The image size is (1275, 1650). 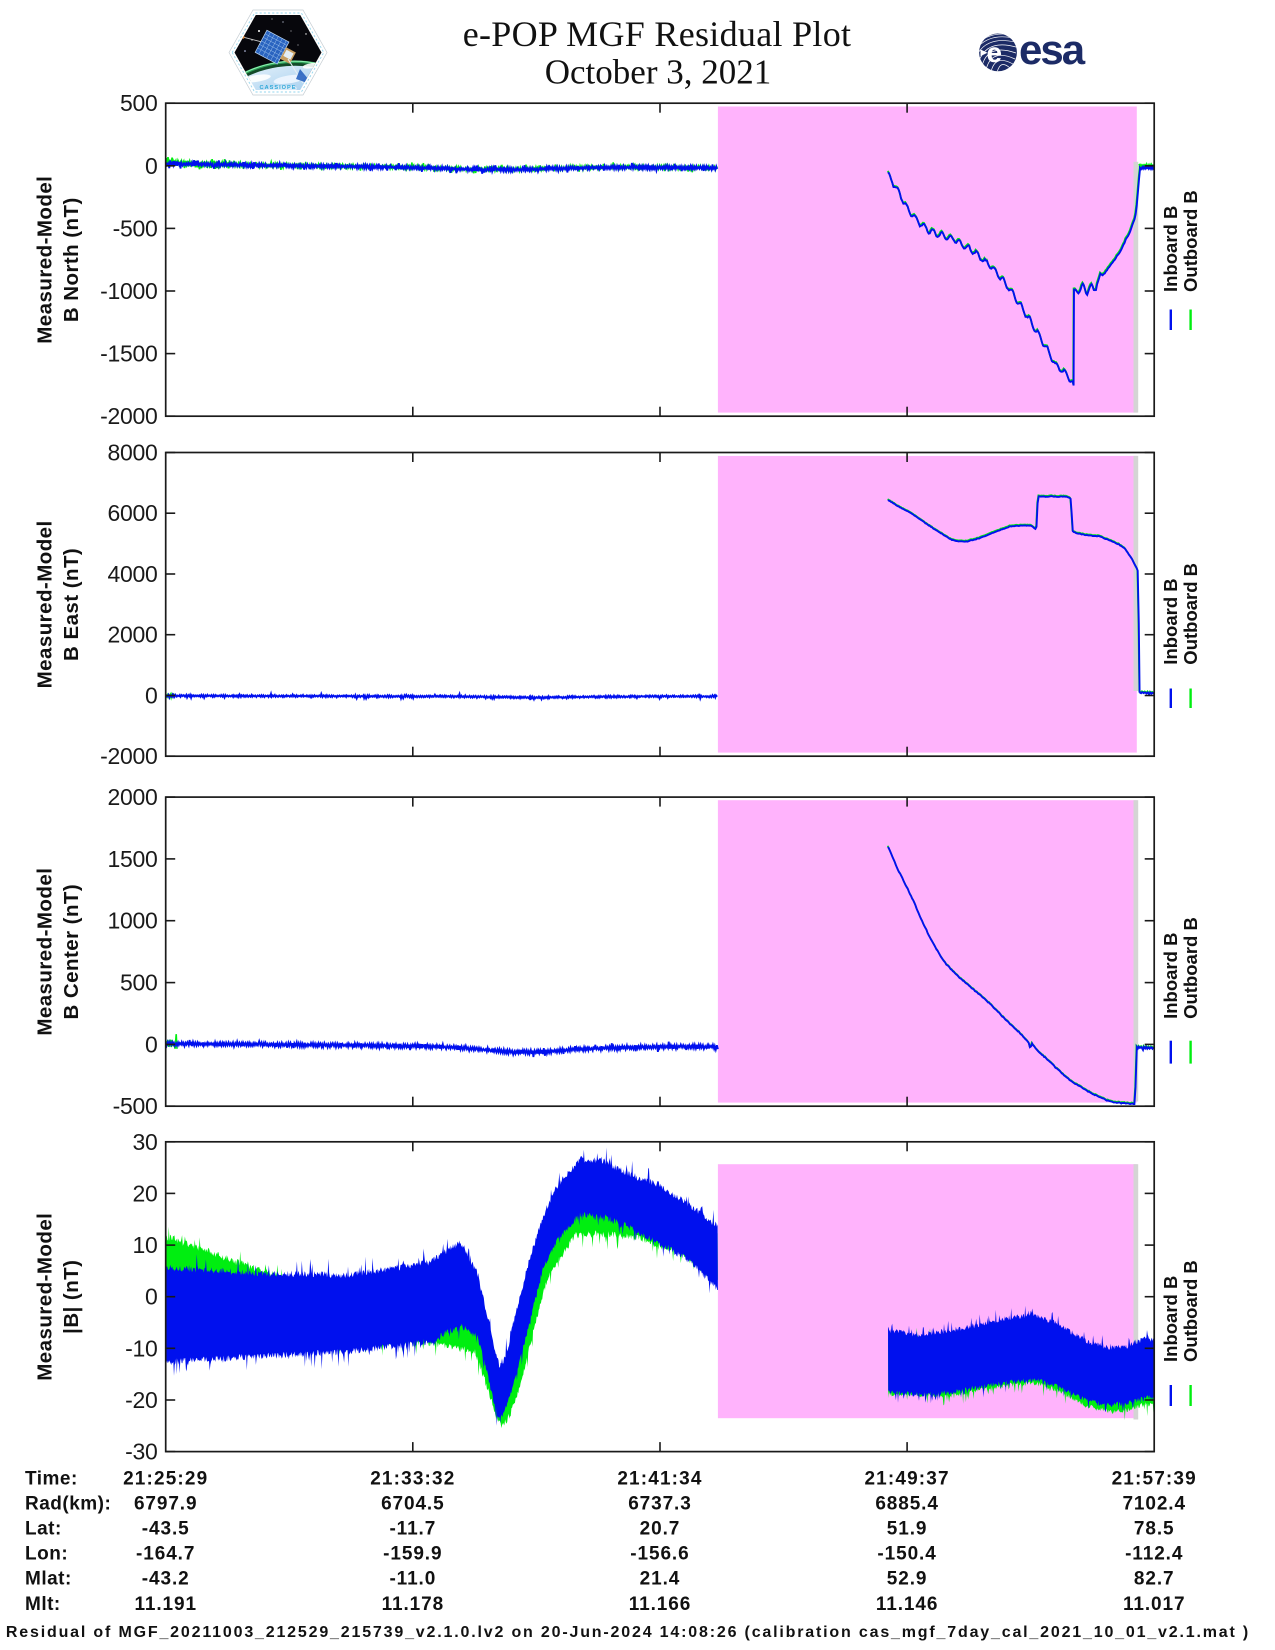 What do you see at coordinates (660, 1579) in the screenshot?
I see `svg-text: 21.4` at bounding box center [660, 1579].